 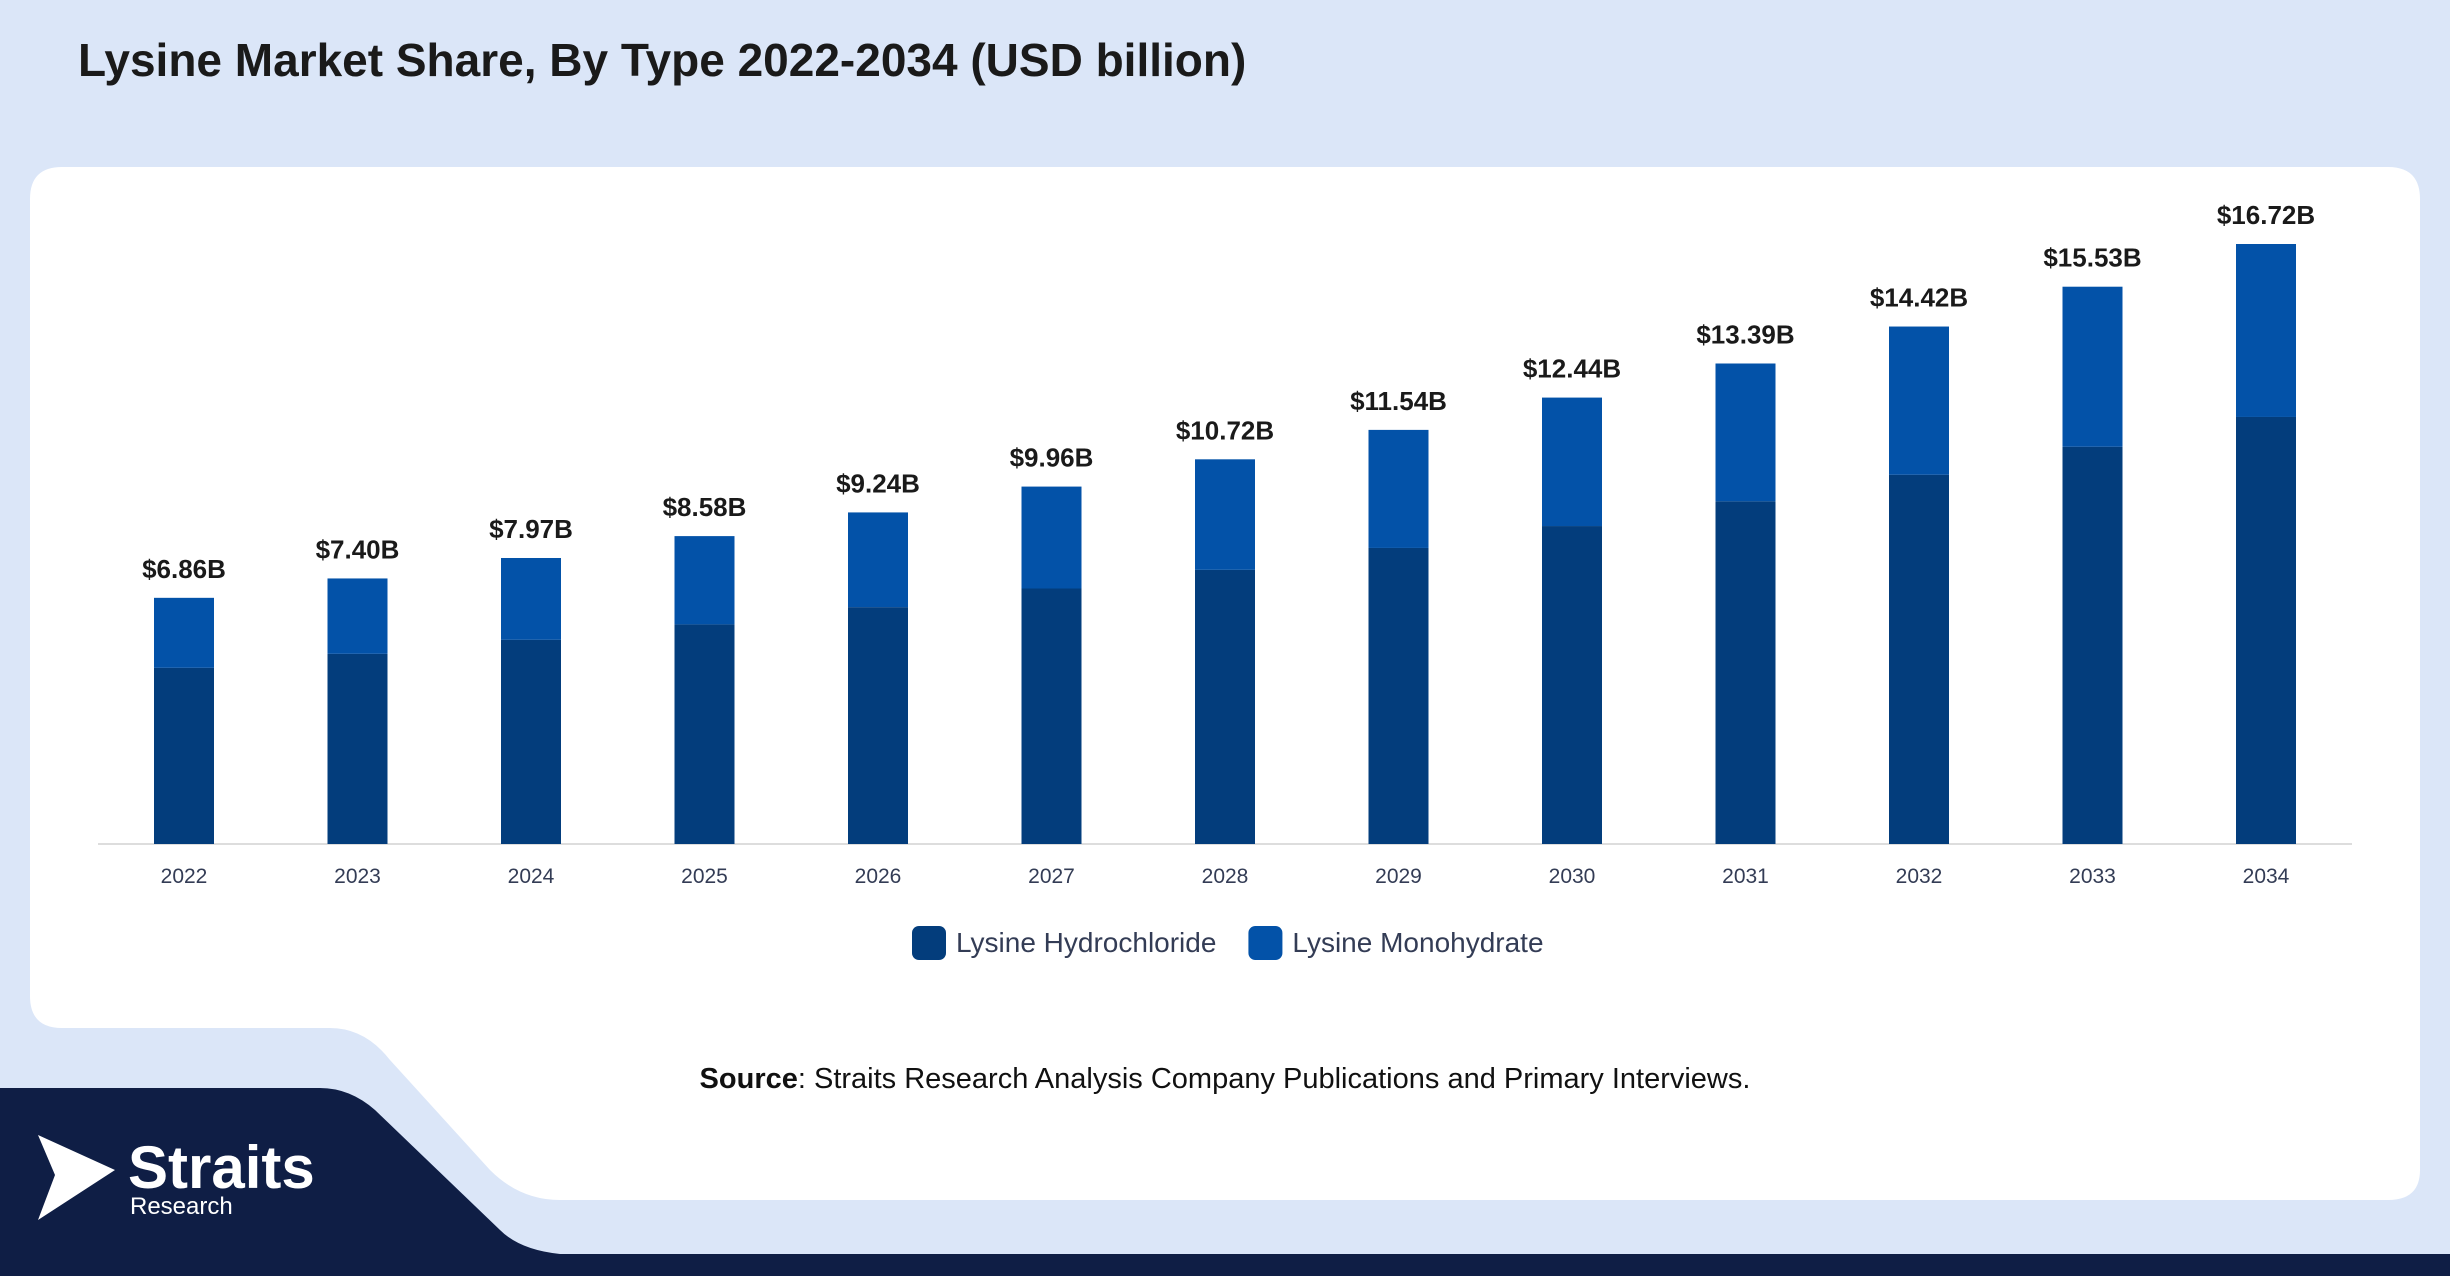 I want to click on total-label: $11.54B, so click(x=1398, y=401).